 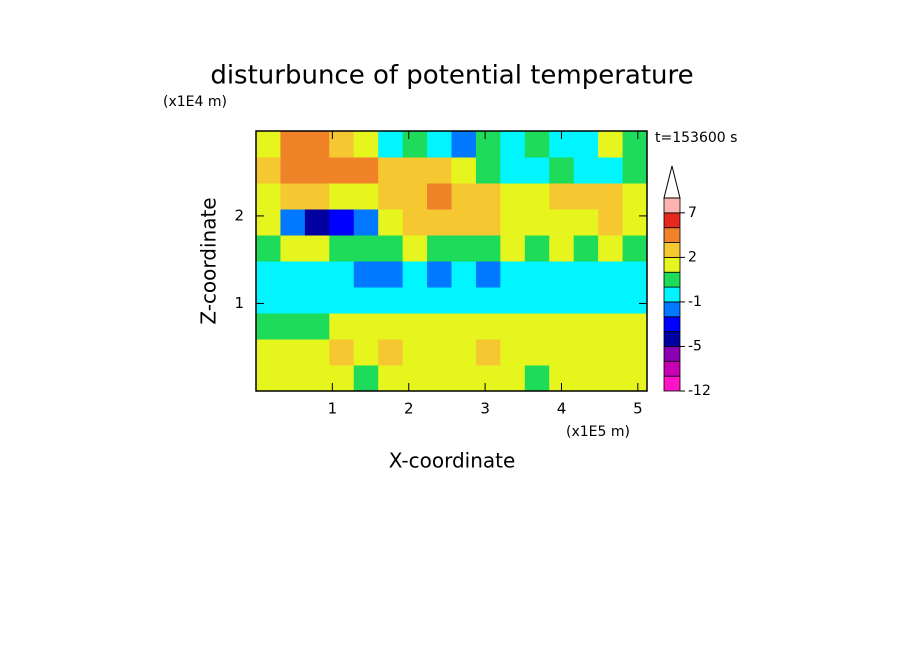 I want to click on x-tick-label: 1, so click(x=333, y=409).